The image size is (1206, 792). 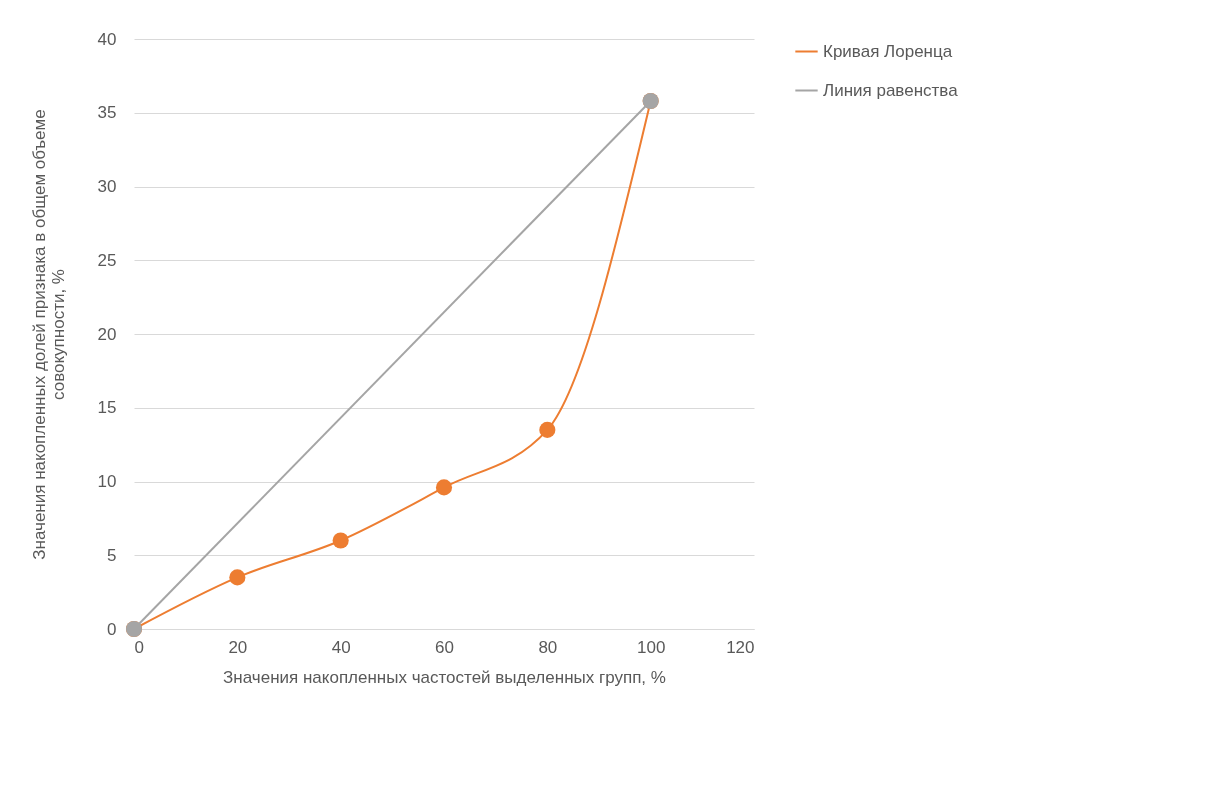 What do you see at coordinates (740, 647) in the screenshot?
I see `x-tick-label: 120` at bounding box center [740, 647].